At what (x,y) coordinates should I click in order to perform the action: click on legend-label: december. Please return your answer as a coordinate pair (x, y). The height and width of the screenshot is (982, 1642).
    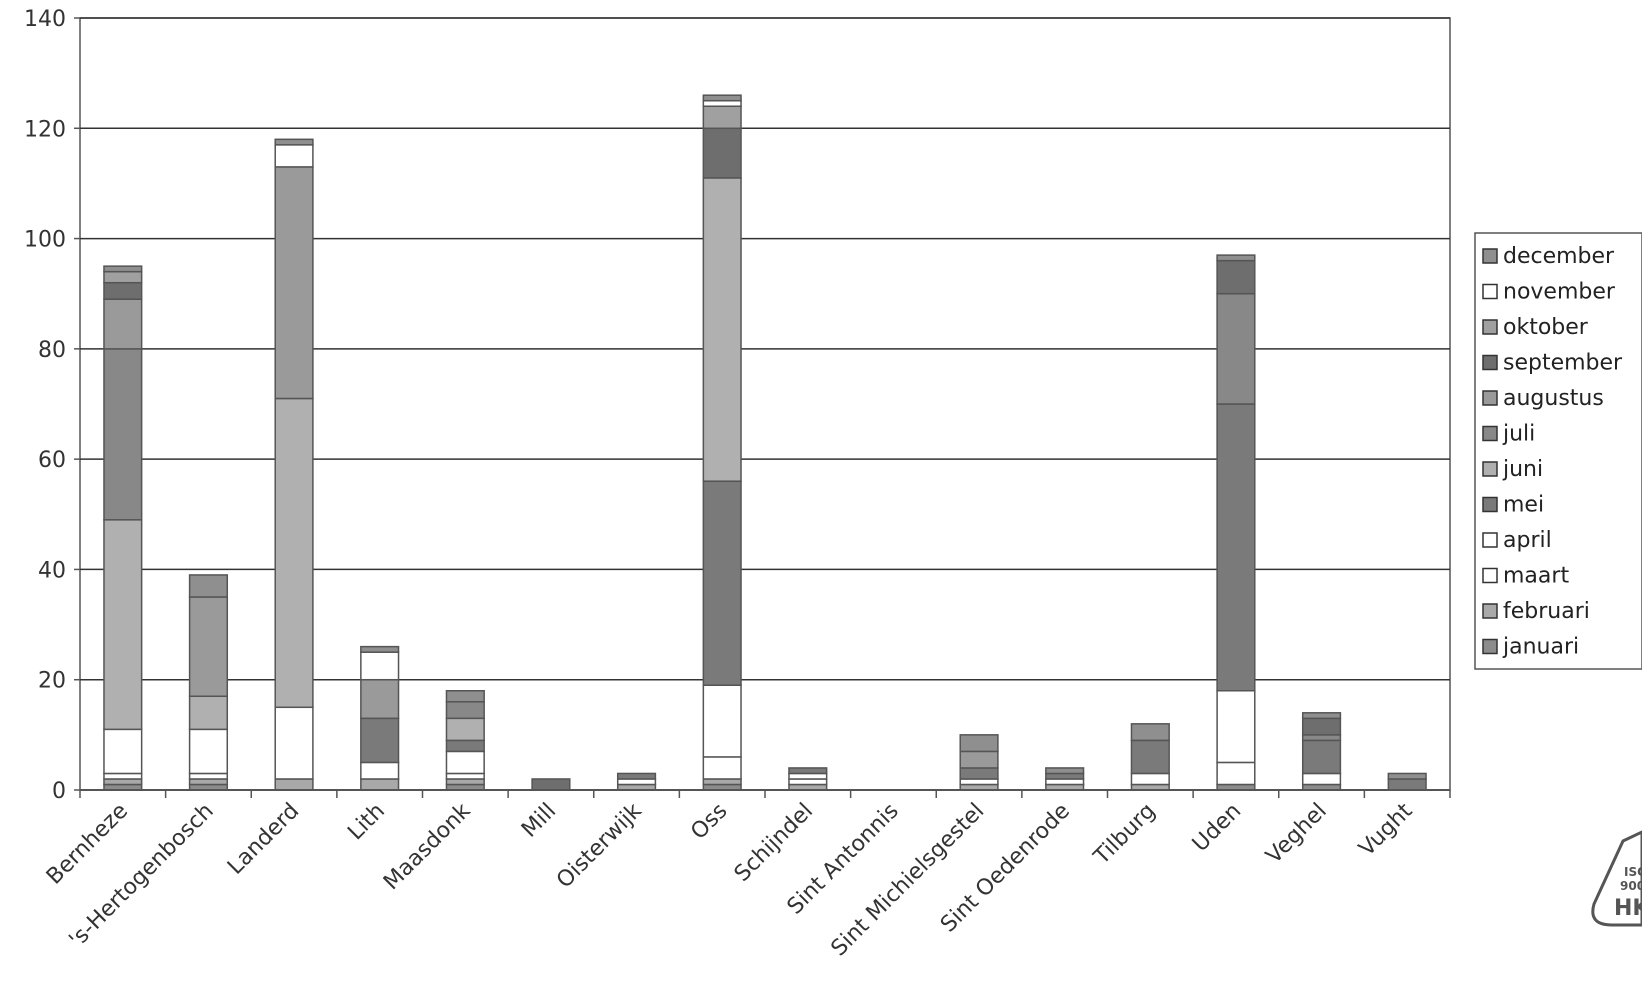
    Looking at the image, I should click on (1559, 256).